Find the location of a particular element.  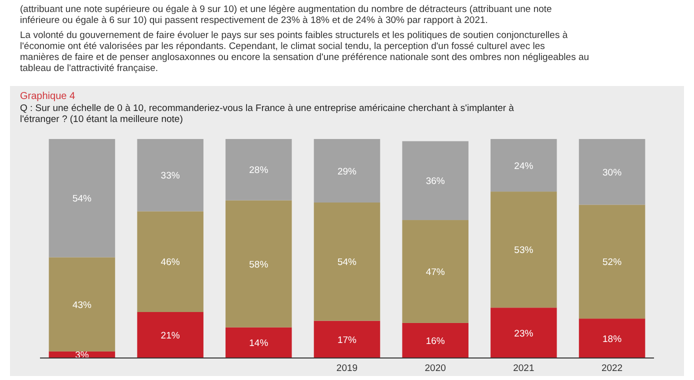

data-label: 47% is located at coordinates (436, 272).